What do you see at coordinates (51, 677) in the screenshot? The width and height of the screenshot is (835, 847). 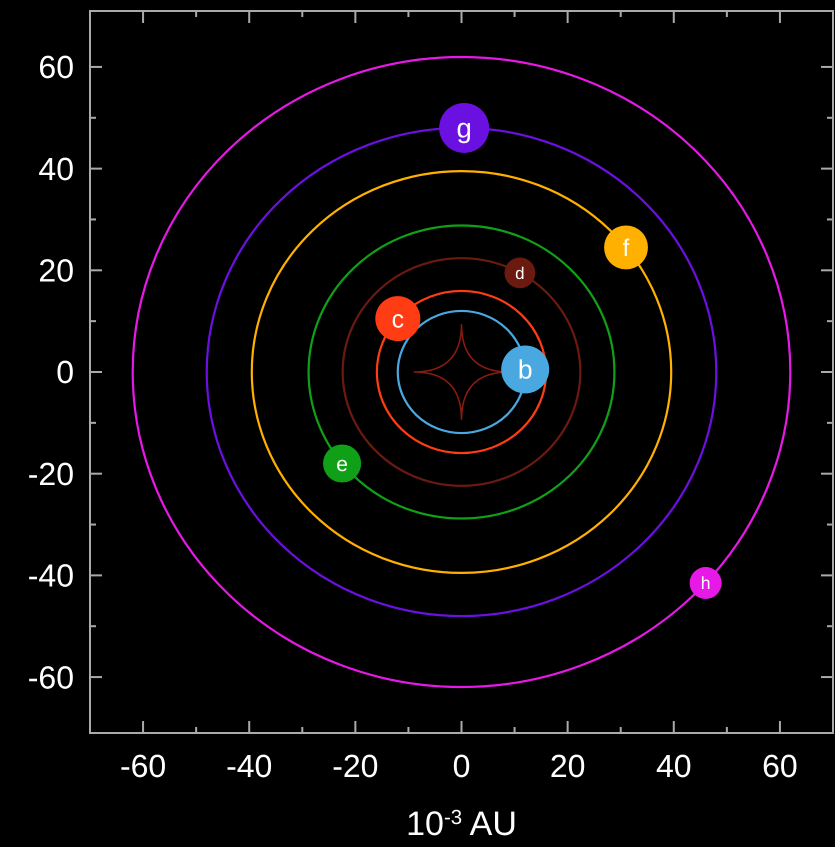 I see `y-tick-label: -60` at bounding box center [51, 677].